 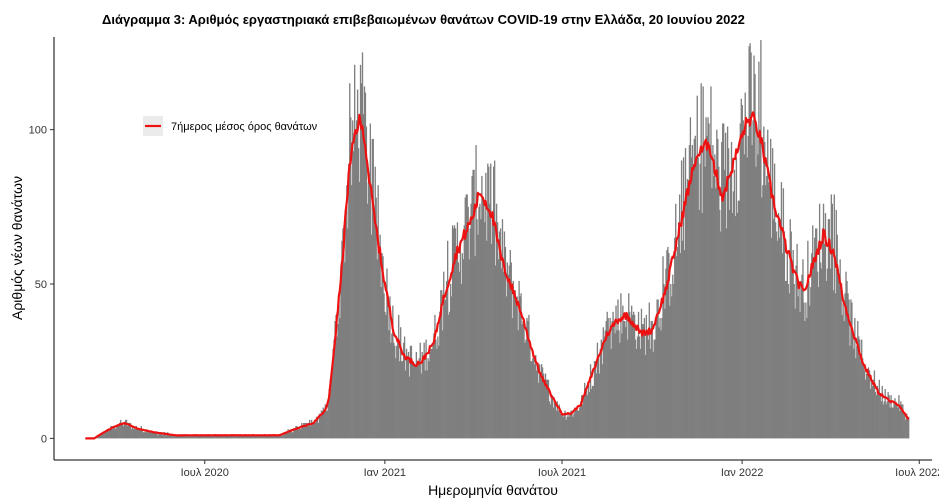 What do you see at coordinates (41, 285) in the screenshot?
I see `y-ticks: 0 50 100` at bounding box center [41, 285].